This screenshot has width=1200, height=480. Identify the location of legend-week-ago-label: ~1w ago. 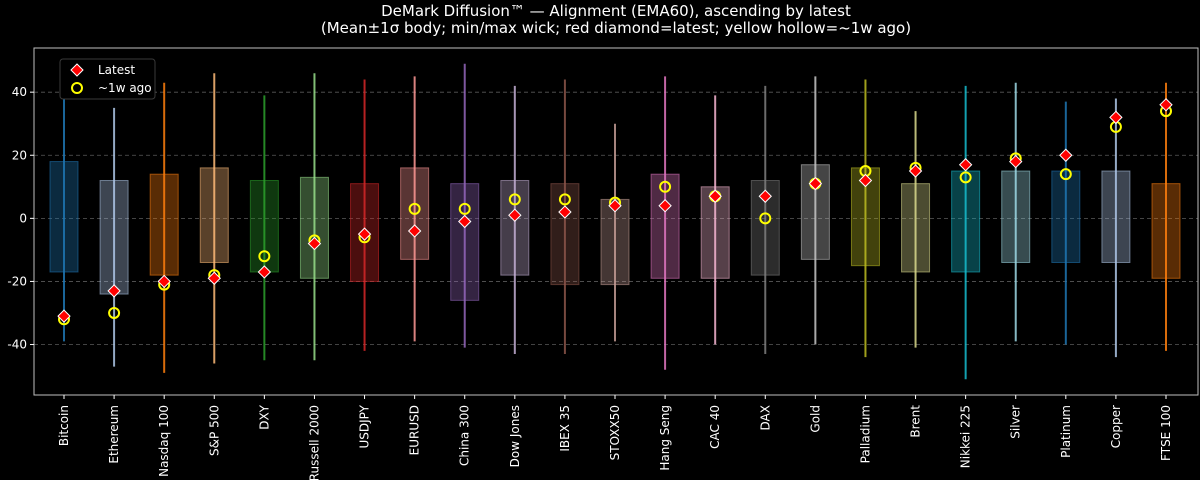
(125, 88).